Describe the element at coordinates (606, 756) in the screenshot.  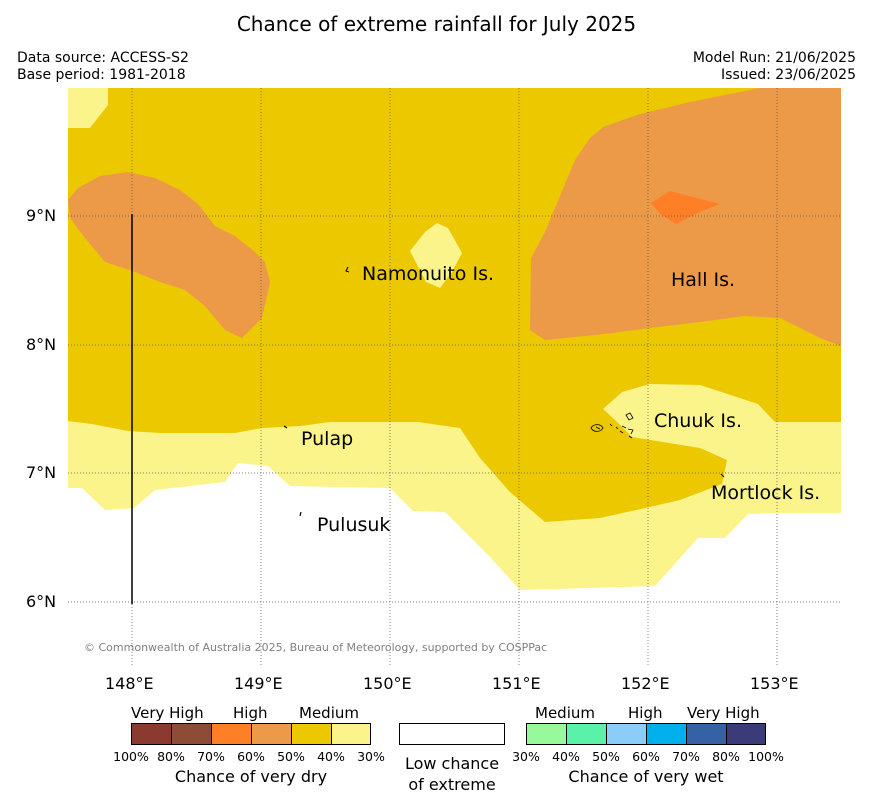
I see `legend-wet-tick-50: 50%` at that location.